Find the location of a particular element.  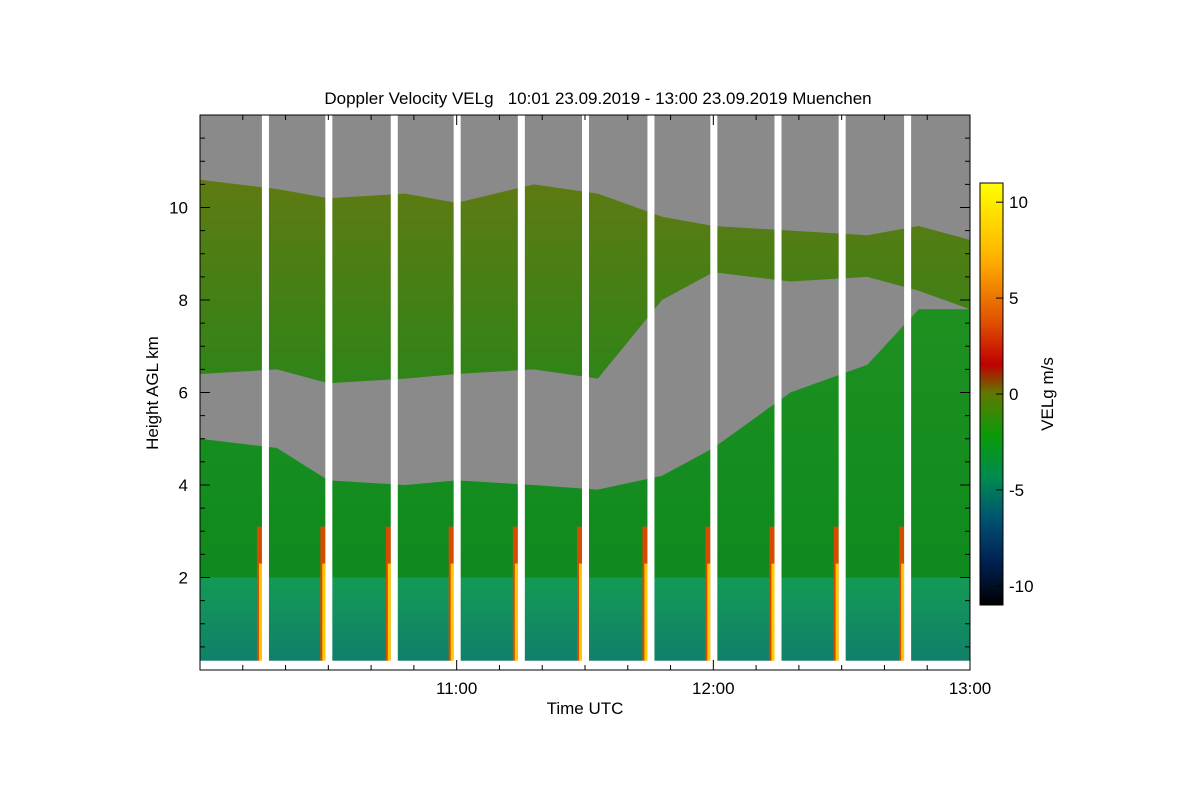

colorbar-tick-label: 10 is located at coordinates (1018, 202).